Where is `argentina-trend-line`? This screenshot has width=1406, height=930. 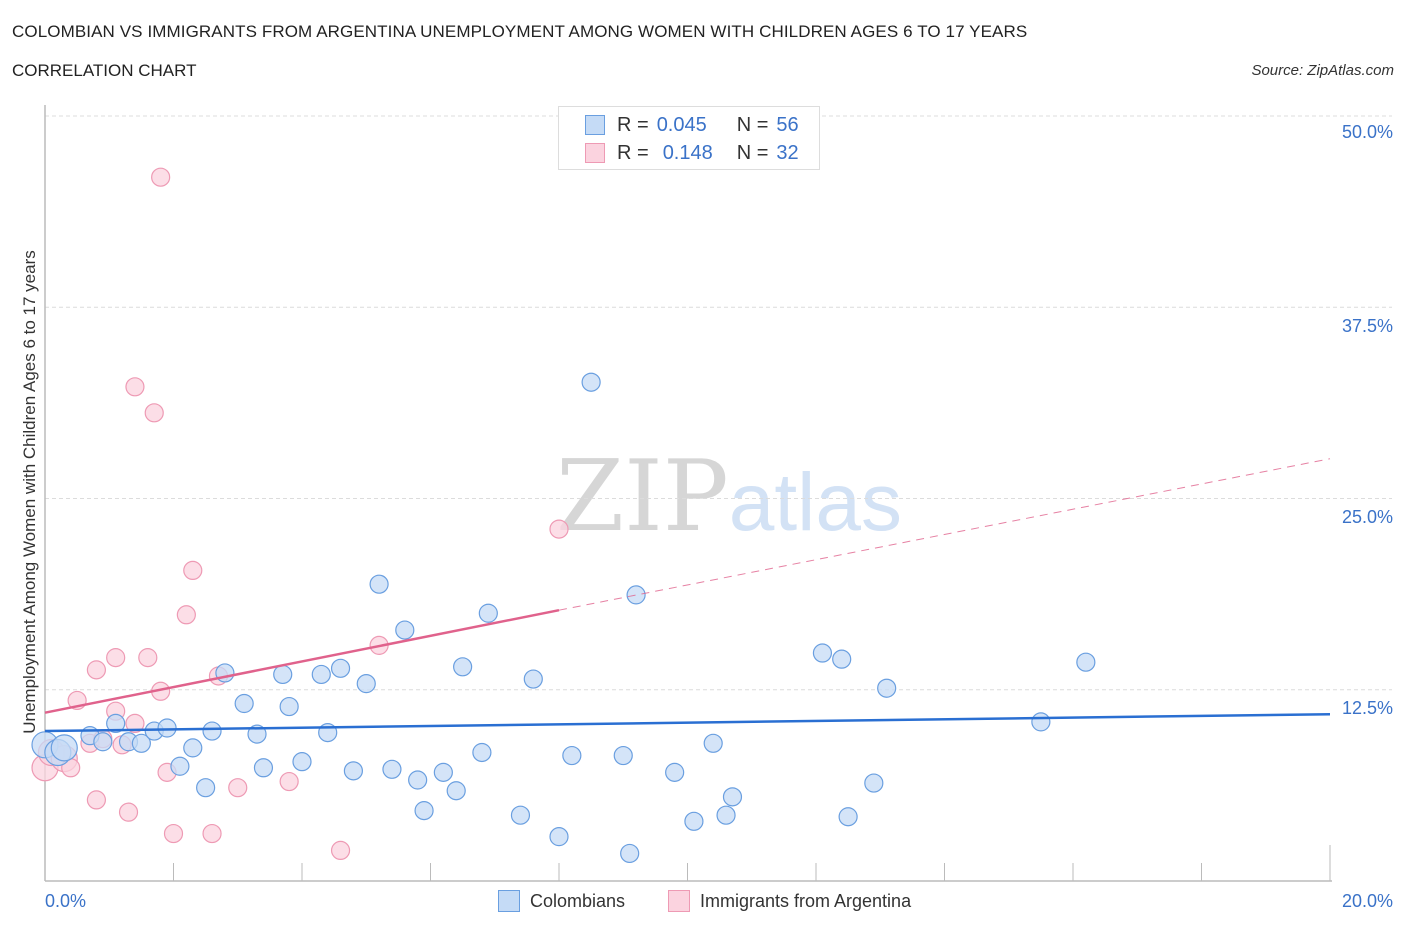
argentina-trend-line is located at coordinates (302, 661).